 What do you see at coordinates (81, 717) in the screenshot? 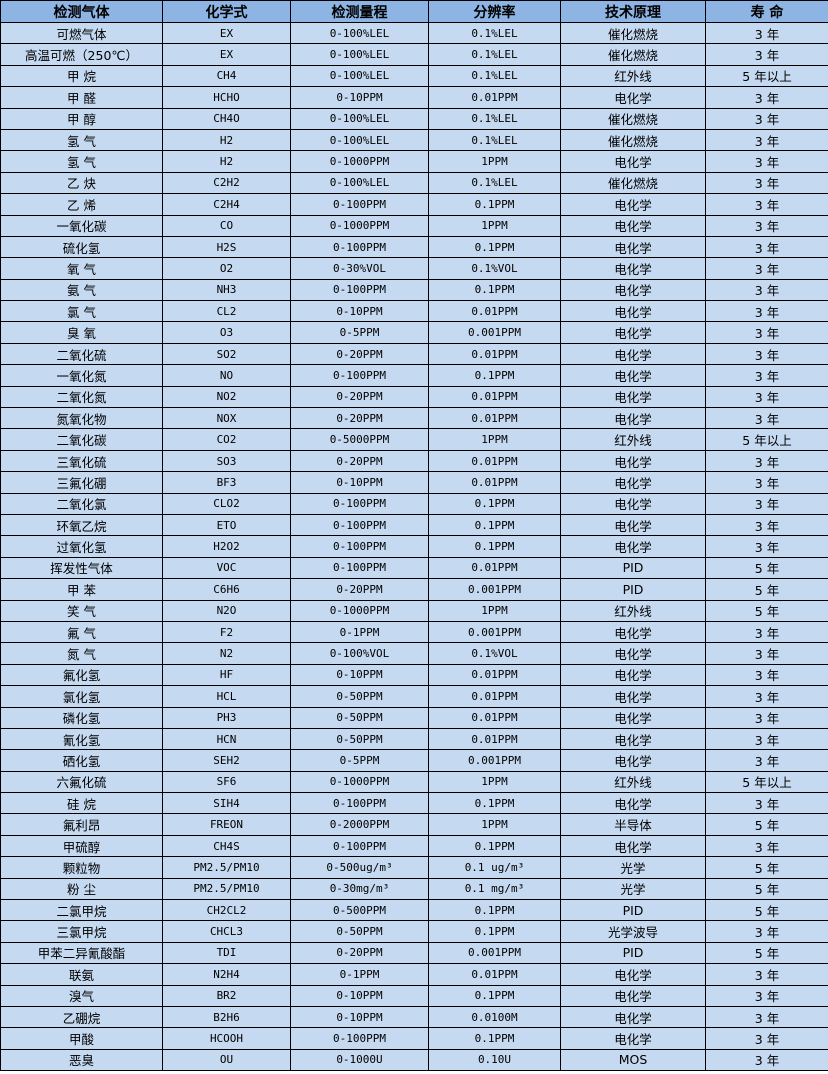
I see `cell-gas-name: 磷化氢` at bounding box center [81, 717].